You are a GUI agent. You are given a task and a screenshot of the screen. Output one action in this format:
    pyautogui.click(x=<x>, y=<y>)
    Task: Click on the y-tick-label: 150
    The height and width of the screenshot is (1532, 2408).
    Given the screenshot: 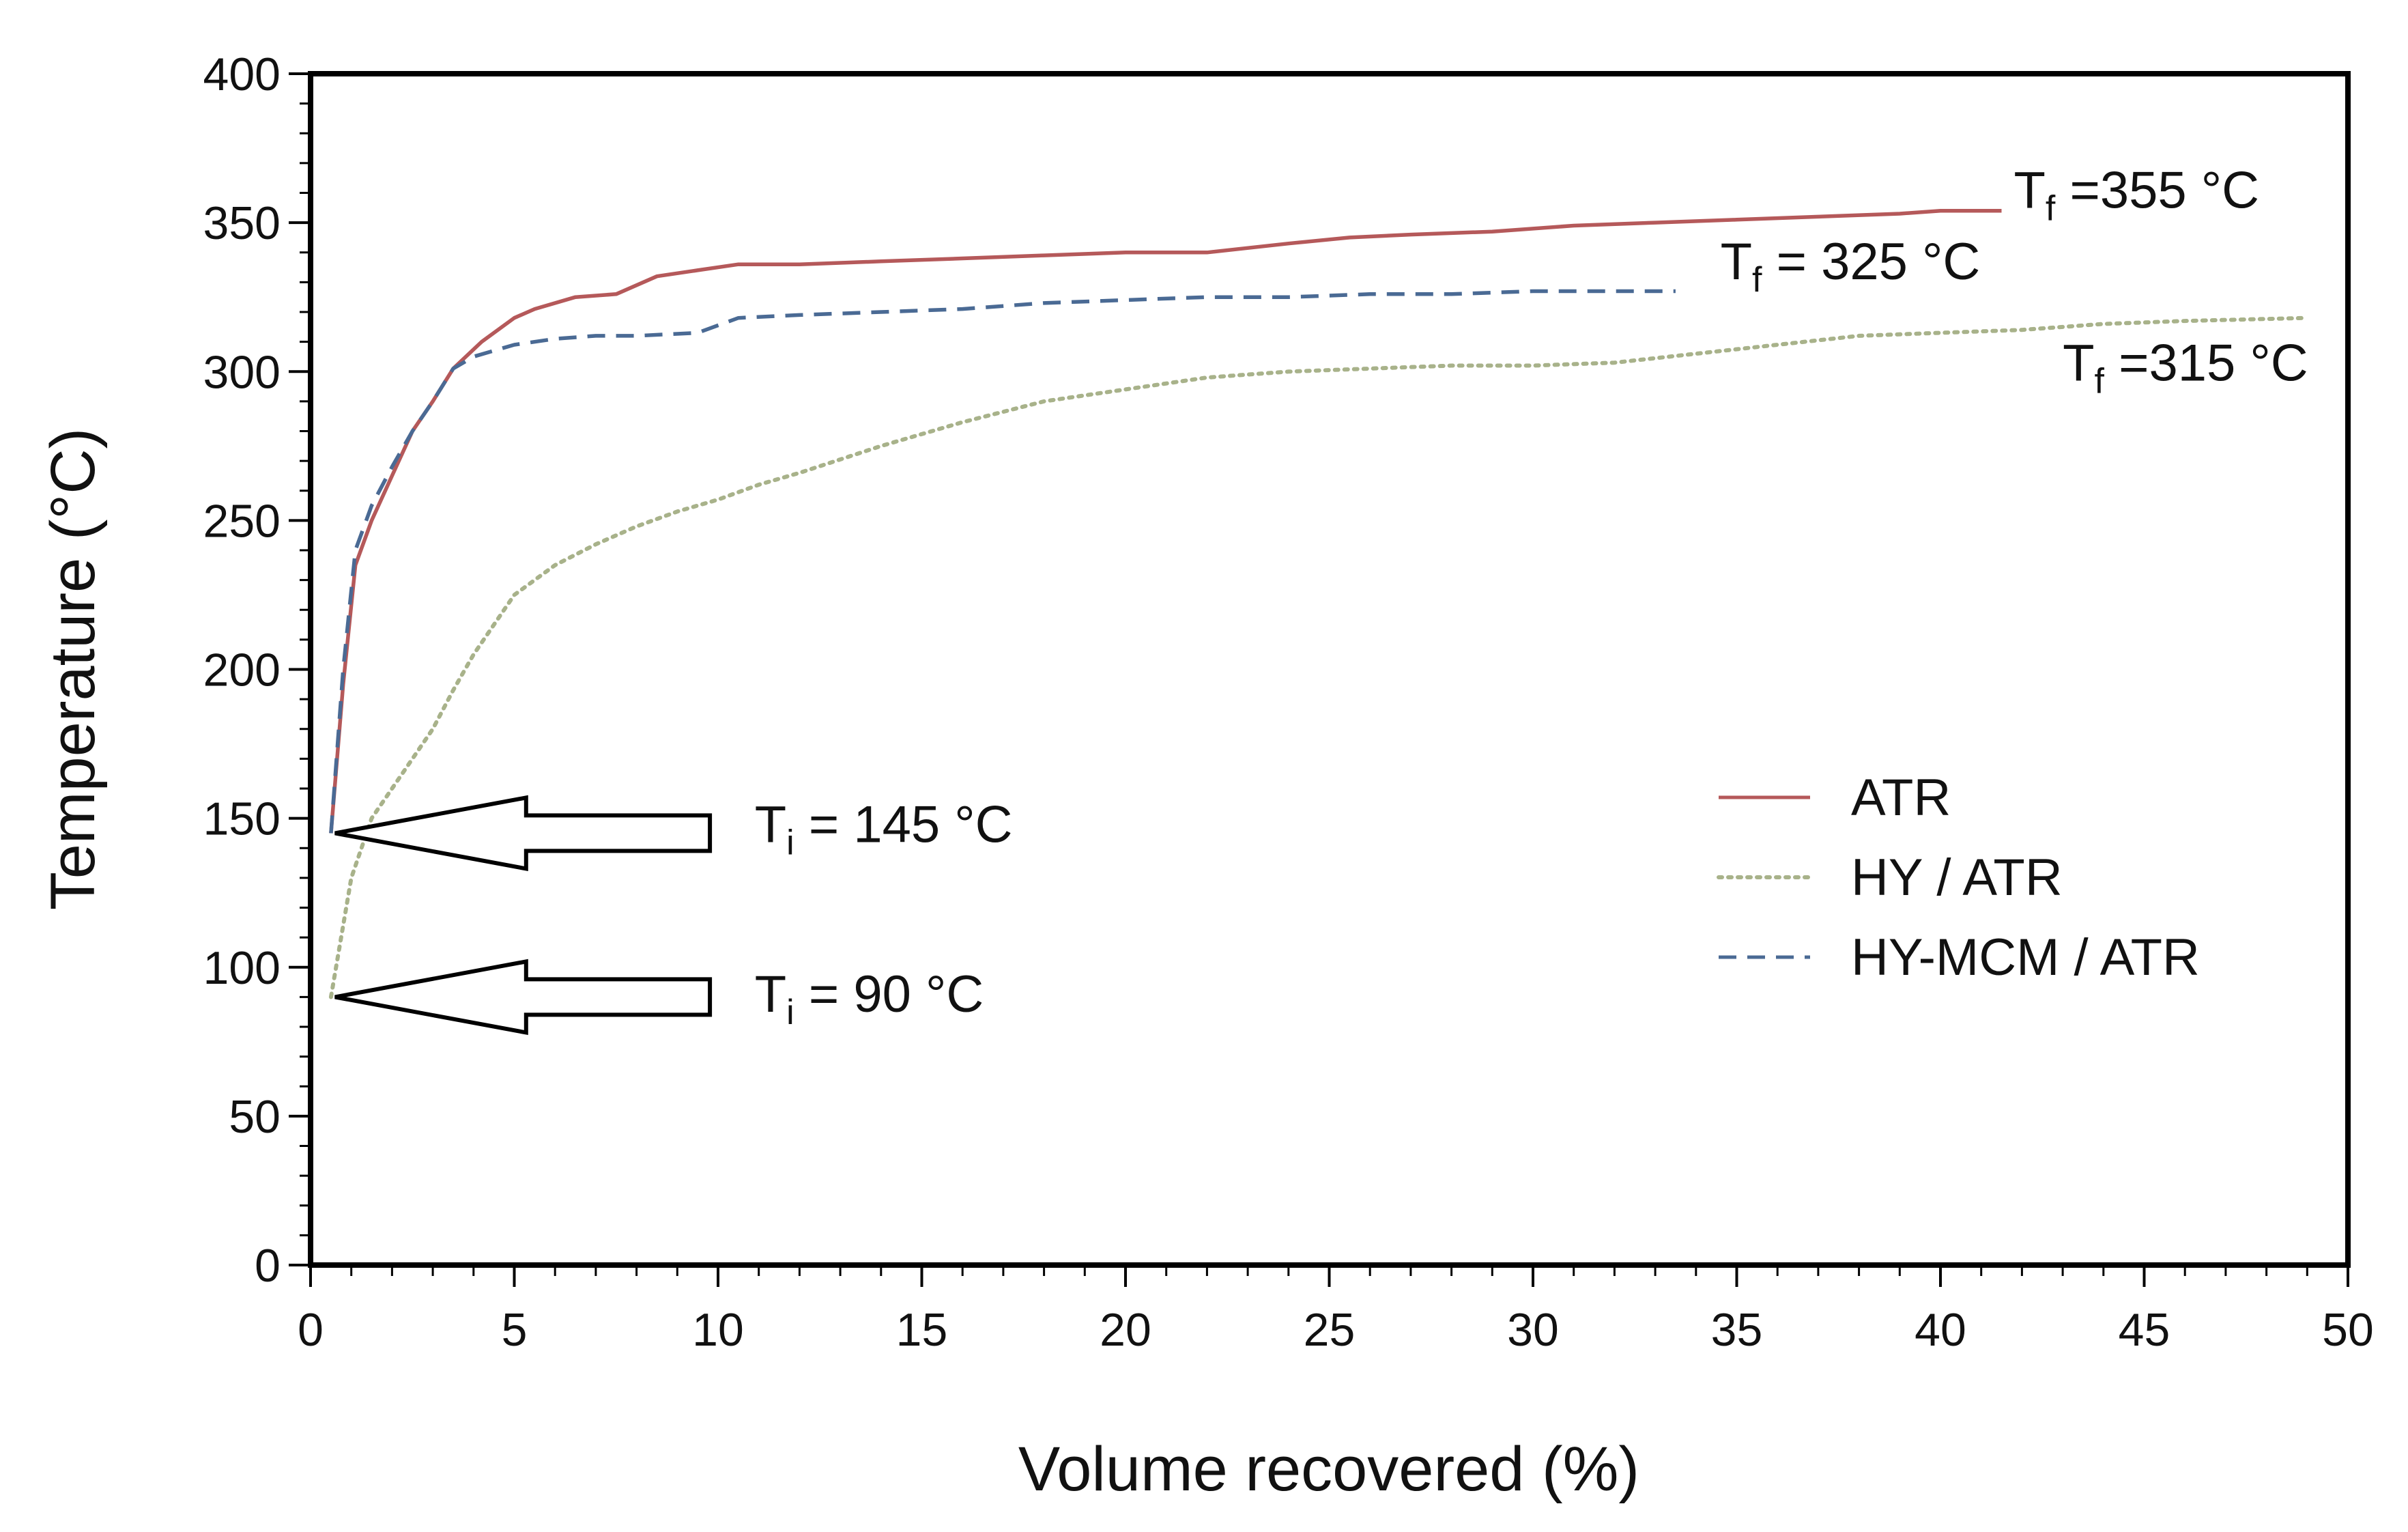 What is the action you would take?
    pyautogui.click(x=242, y=819)
    